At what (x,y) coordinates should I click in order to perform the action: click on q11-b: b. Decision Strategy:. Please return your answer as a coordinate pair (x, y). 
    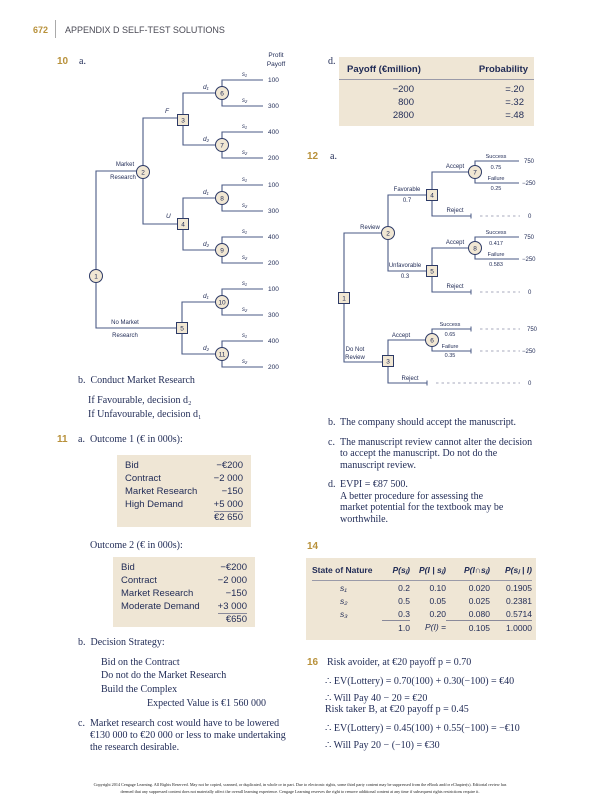
    Looking at the image, I should click on (121, 643).